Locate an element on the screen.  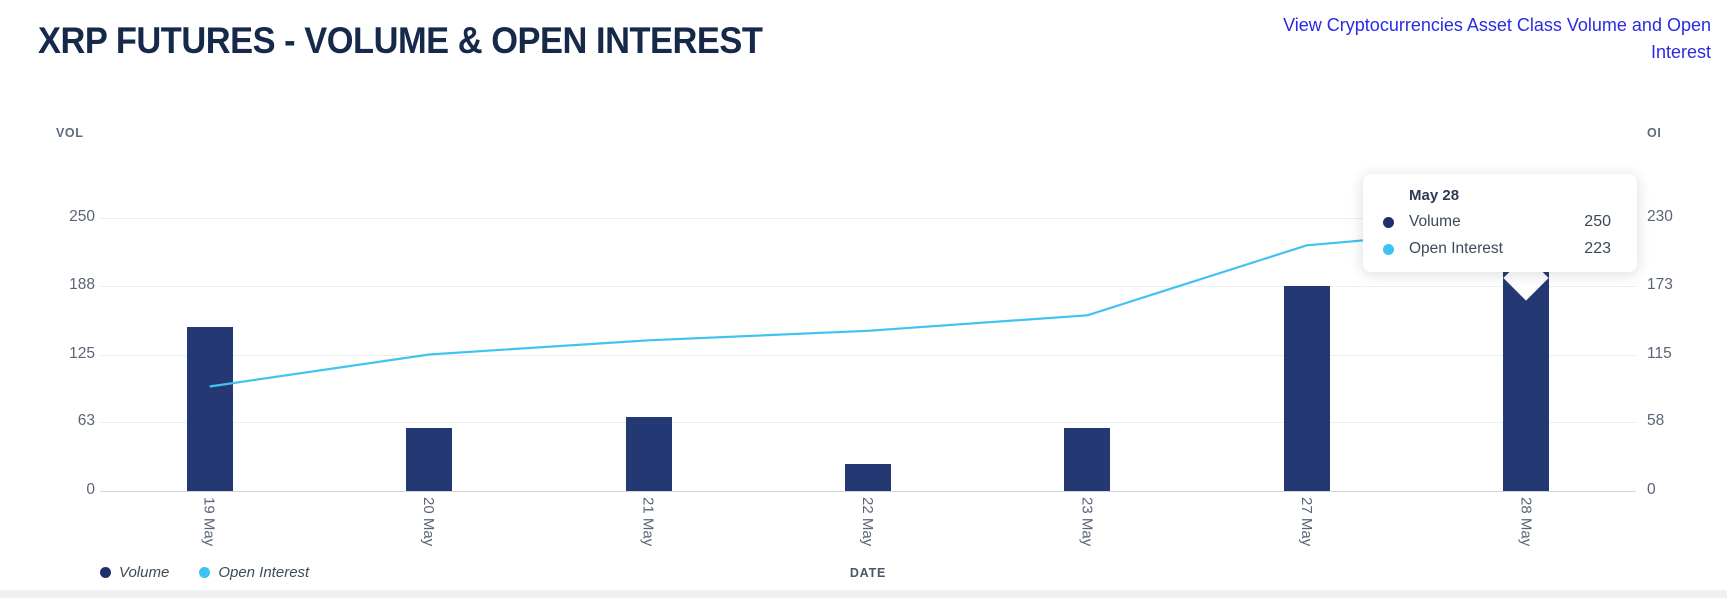
y-tick-label-right: 115 is located at coordinates (1659, 353).